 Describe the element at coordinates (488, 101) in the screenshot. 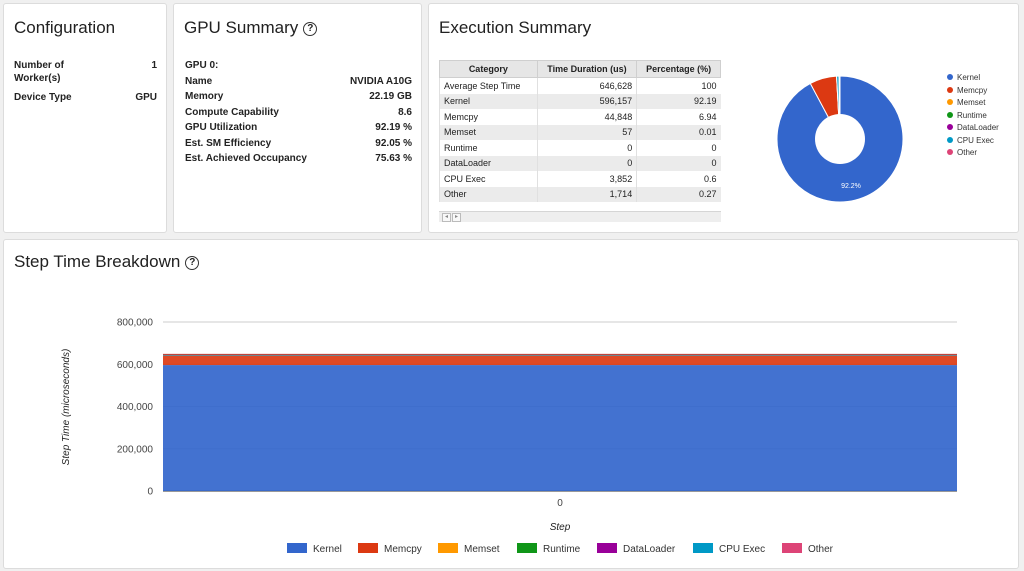

I see `cell-category: Kernel` at that location.